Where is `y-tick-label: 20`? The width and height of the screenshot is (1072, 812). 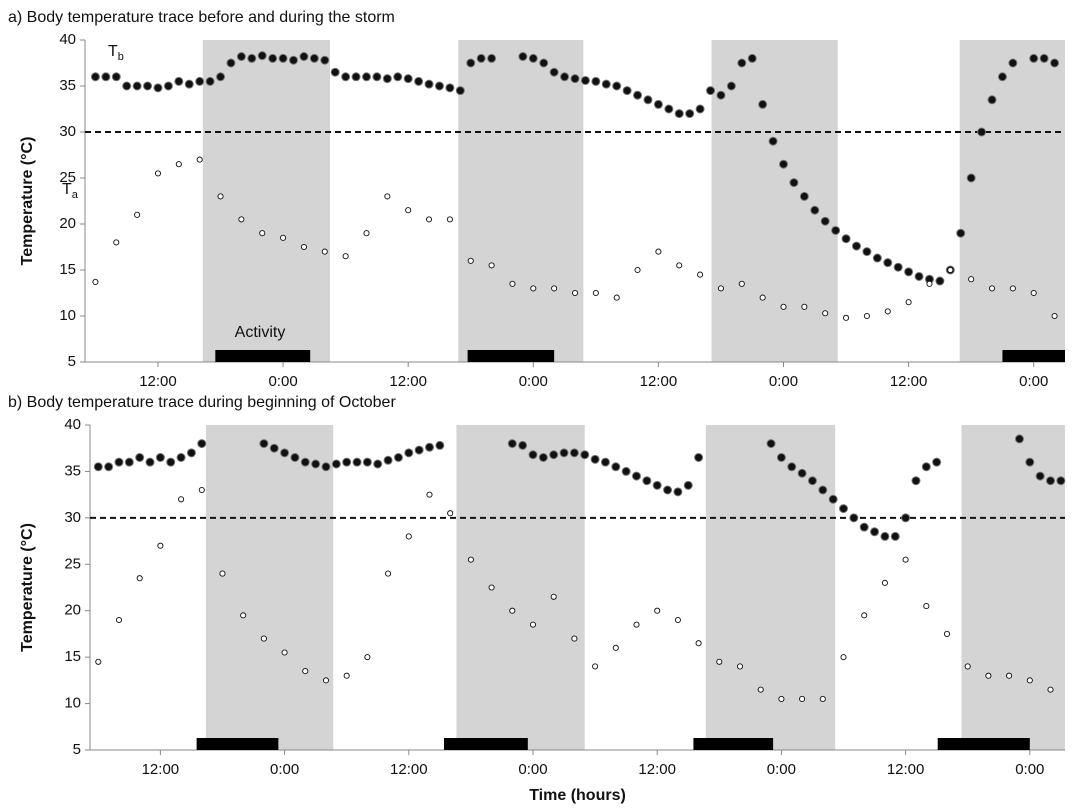 y-tick-label: 20 is located at coordinates (67, 223).